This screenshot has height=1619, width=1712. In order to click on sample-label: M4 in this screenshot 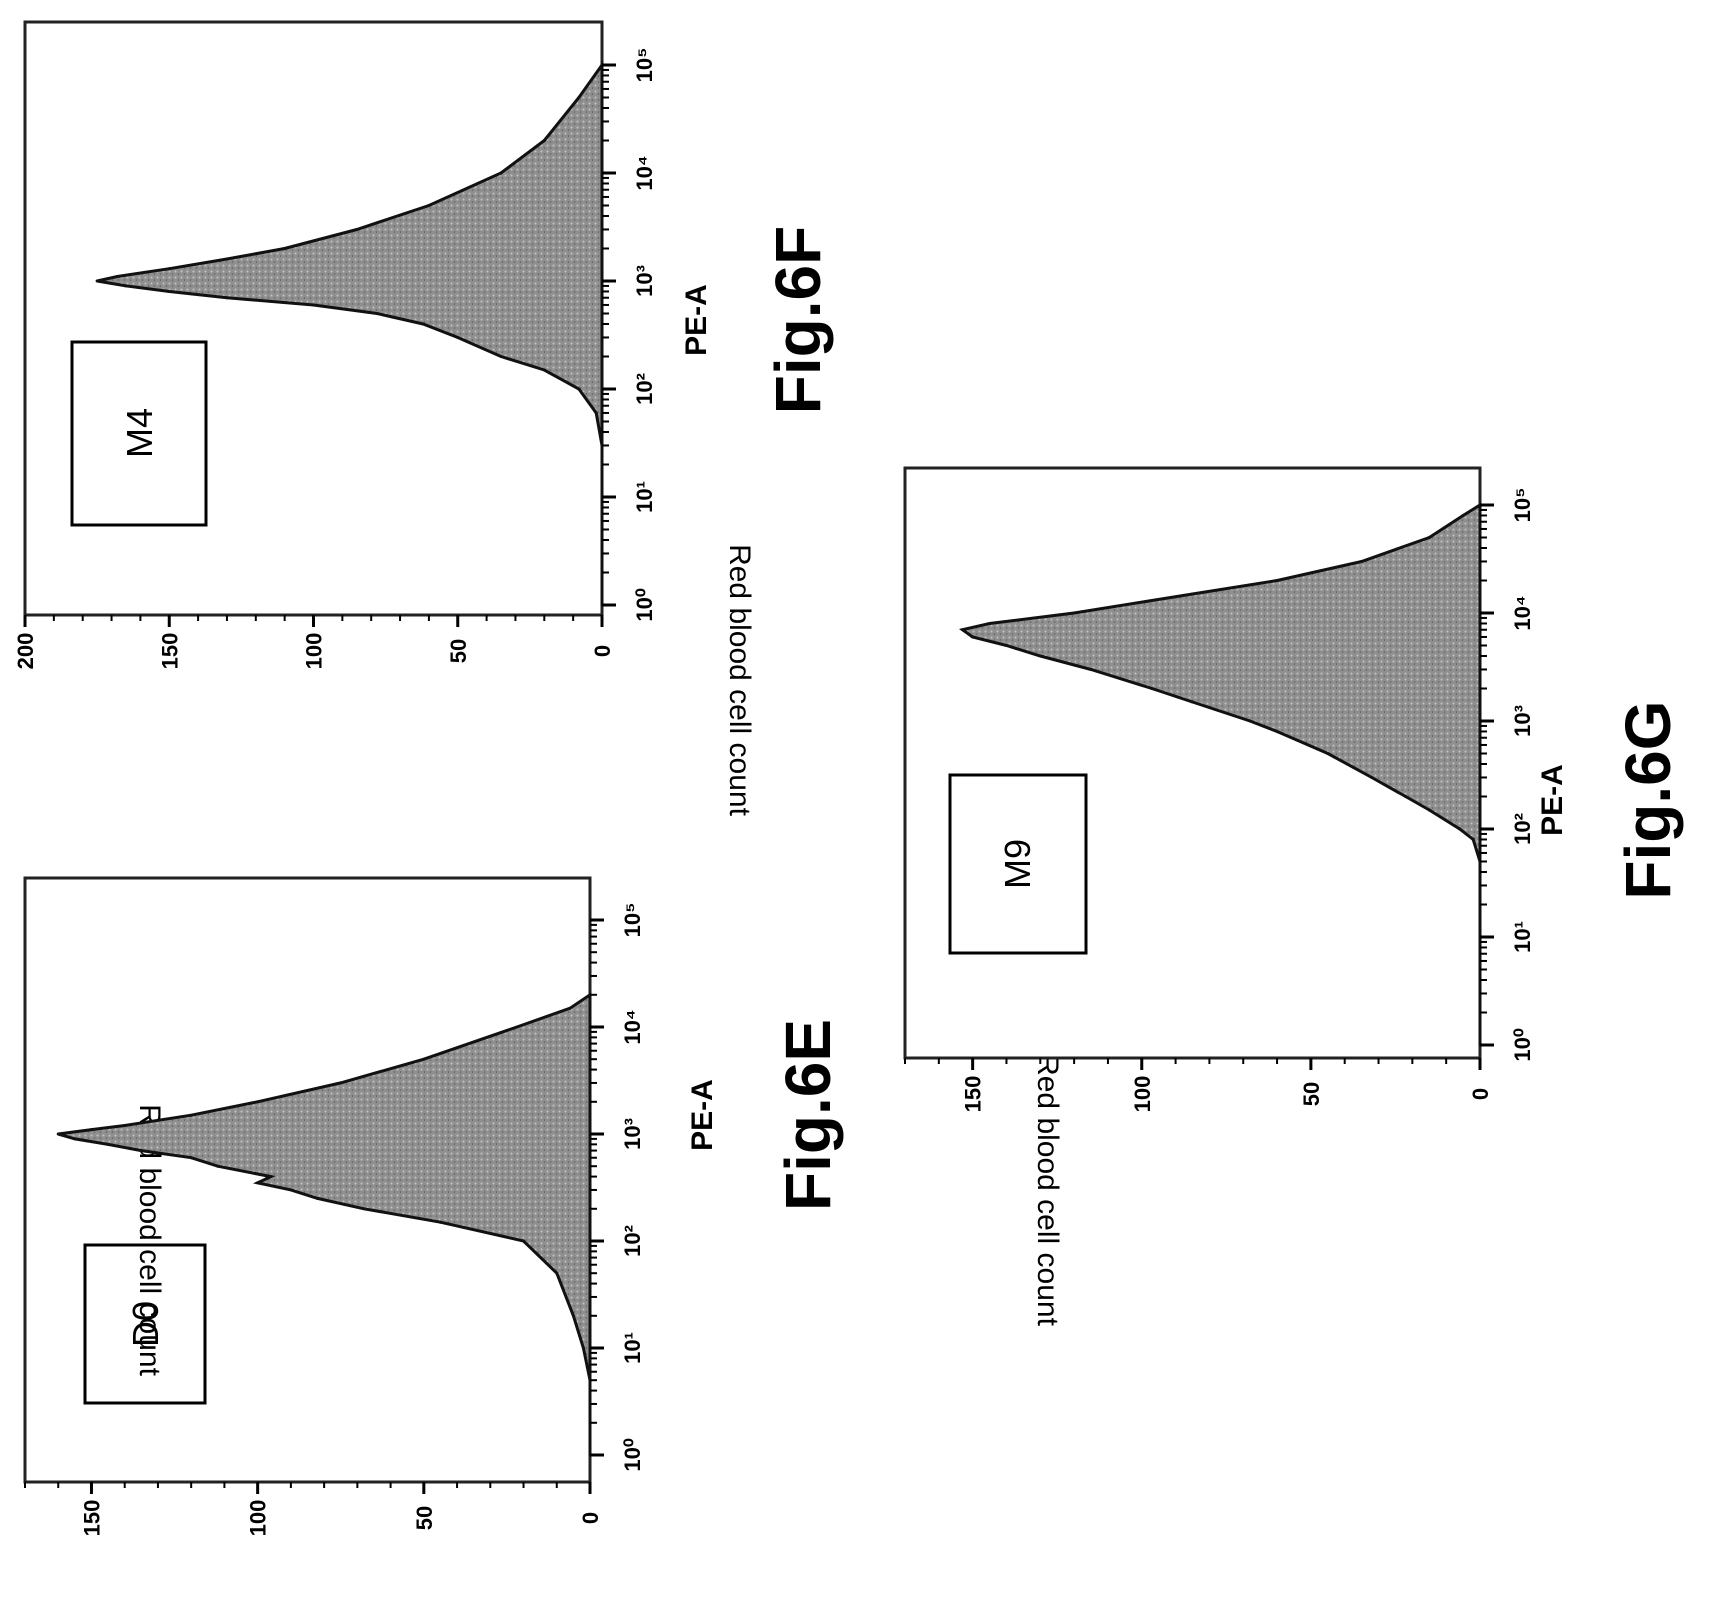, I will do `click(139, 433)`.